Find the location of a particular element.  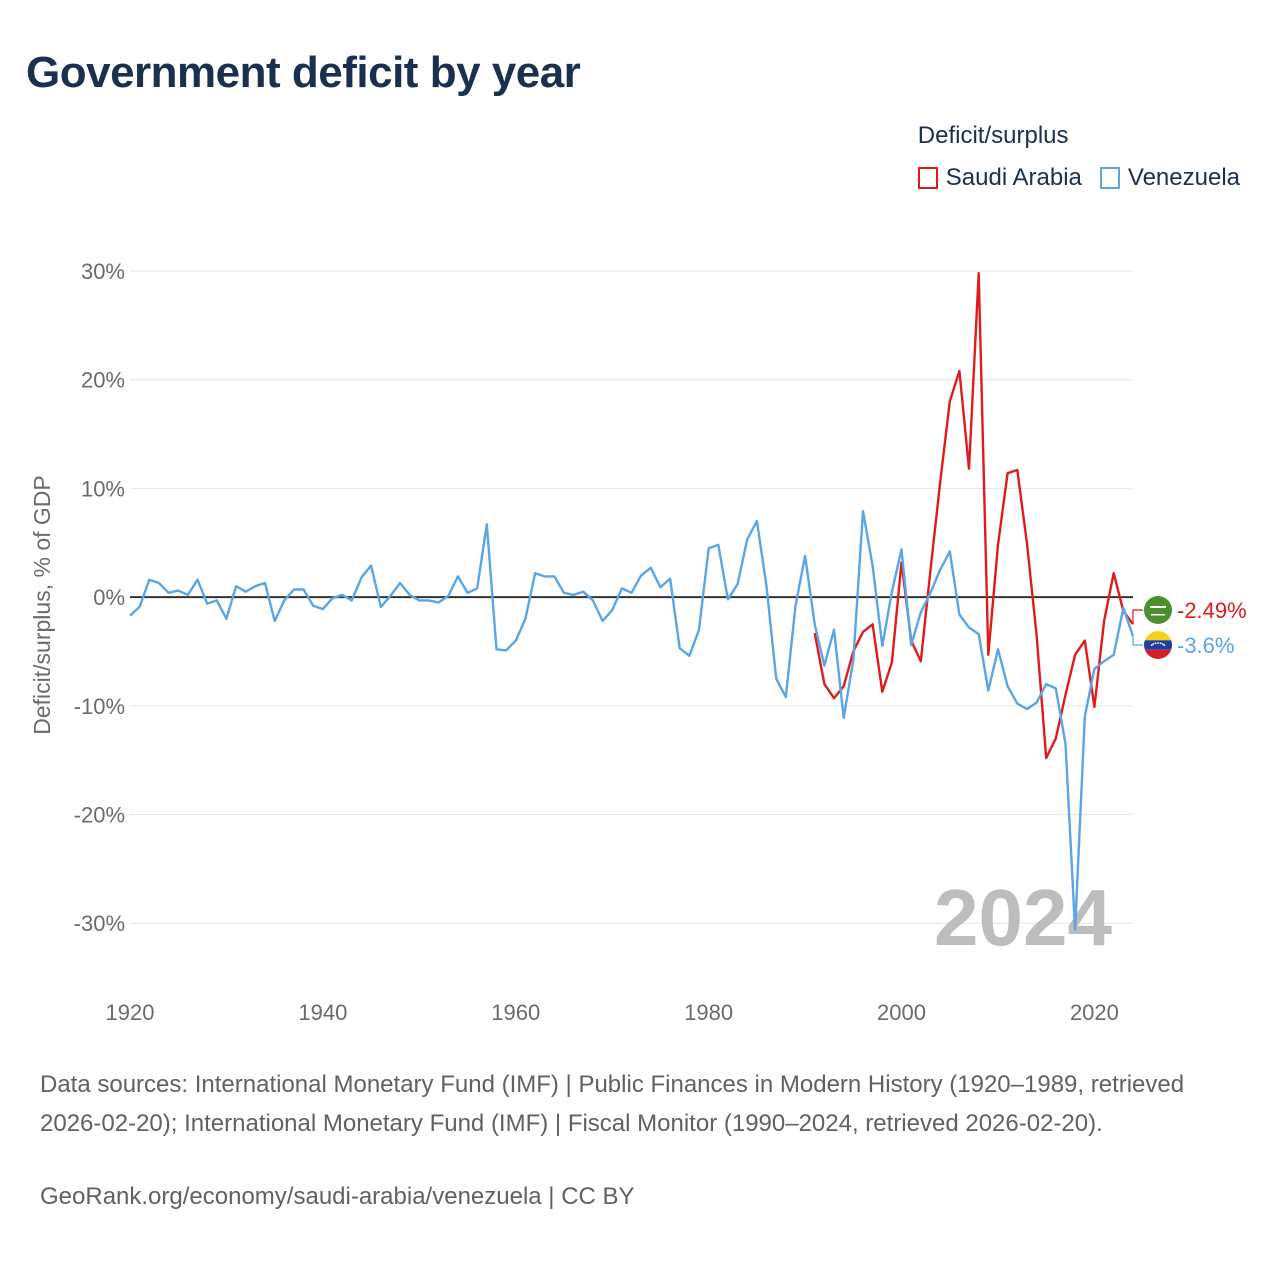

legend-label-venezuela: Venezuela is located at coordinates (1183, 177).